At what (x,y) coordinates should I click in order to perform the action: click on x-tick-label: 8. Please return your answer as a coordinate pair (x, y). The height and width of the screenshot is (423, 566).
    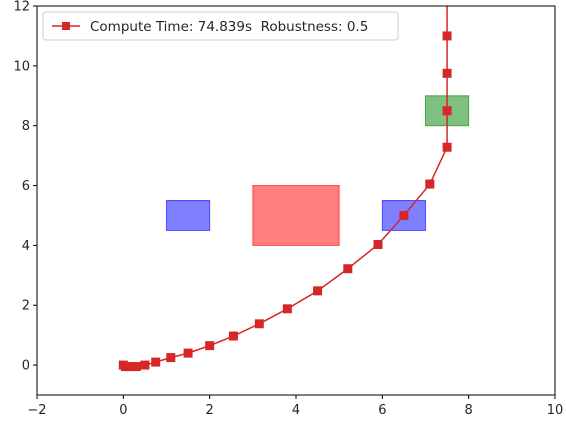
    Looking at the image, I should click on (469, 410).